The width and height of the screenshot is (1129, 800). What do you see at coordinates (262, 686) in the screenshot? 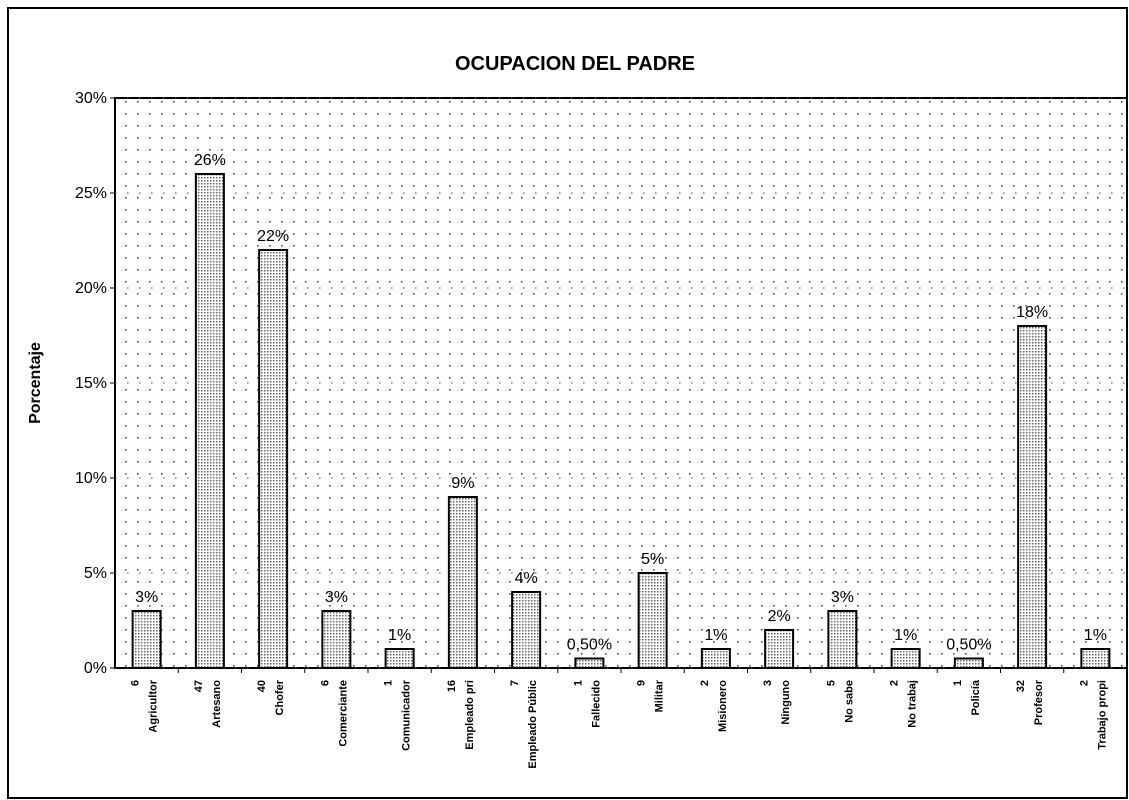
I see `x-count-label: 40` at bounding box center [262, 686].